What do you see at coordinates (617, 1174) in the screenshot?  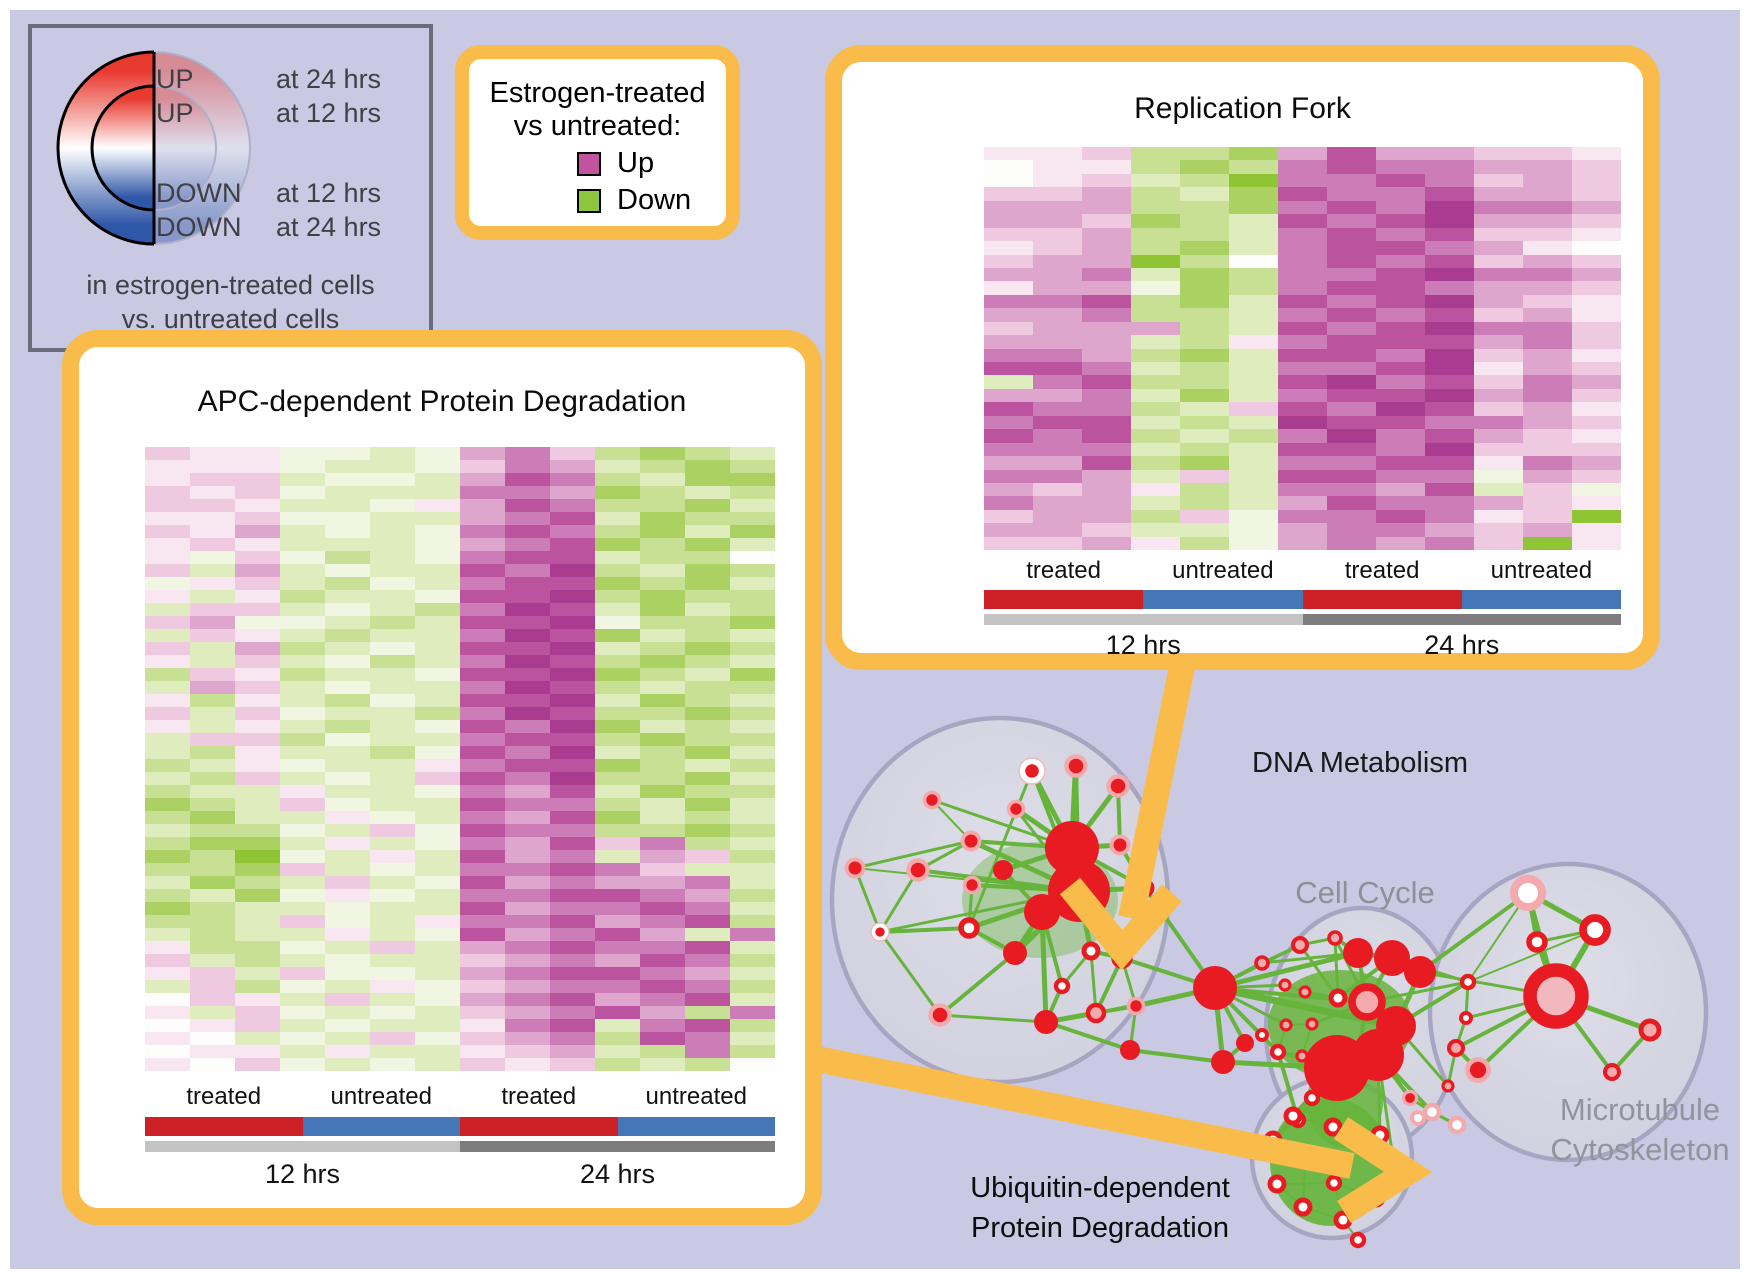 I see `time-label-24hrs: 24 hrs` at bounding box center [617, 1174].